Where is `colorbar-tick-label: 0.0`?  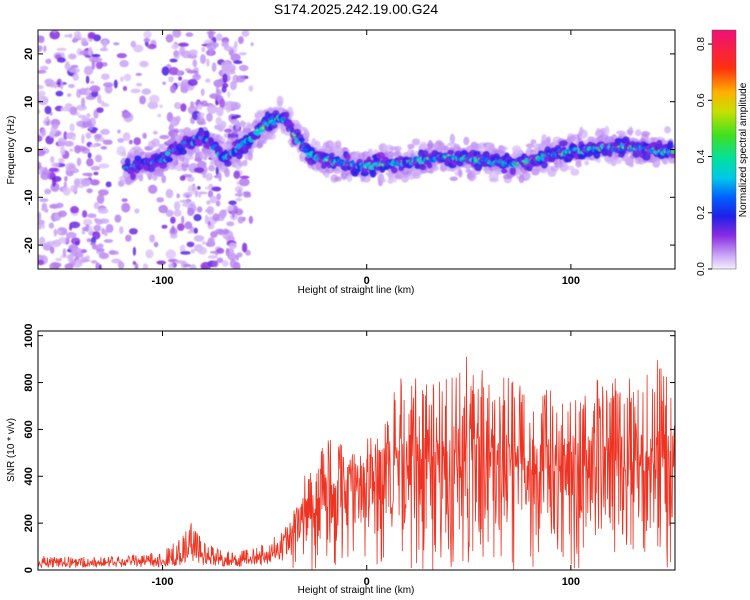 colorbar-tick-label: 0.0 is located at coordinates (701, 269).